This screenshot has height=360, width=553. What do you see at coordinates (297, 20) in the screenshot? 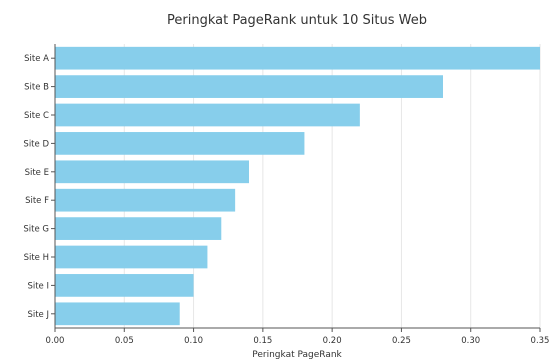
I see `chart-title: Peringkat PageRank untuk 10 Situs Web` at bounding box center [297, 20].